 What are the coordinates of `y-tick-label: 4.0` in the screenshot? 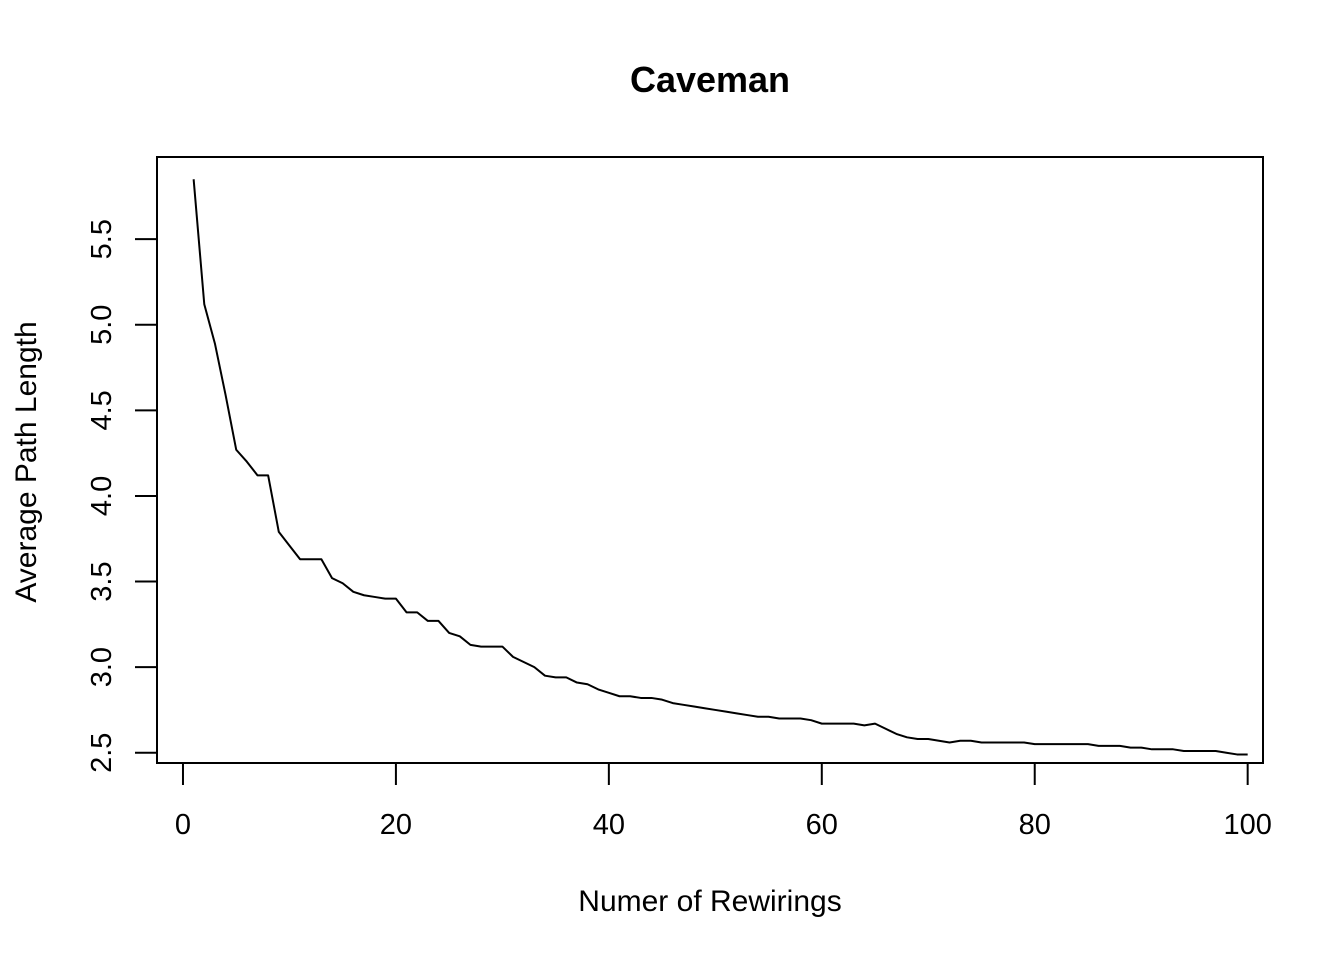 It's located at (102, 496).